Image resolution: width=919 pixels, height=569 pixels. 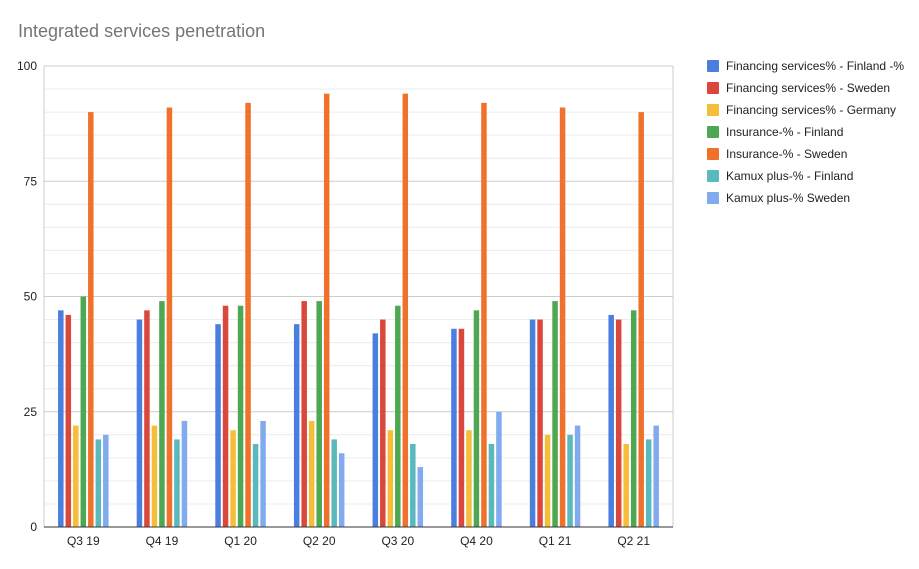 What do you see at coordinates (808, 88) in the screenshot?
I see `legend-label: Financing services% - Sweden` at bounding box center [808, 88].